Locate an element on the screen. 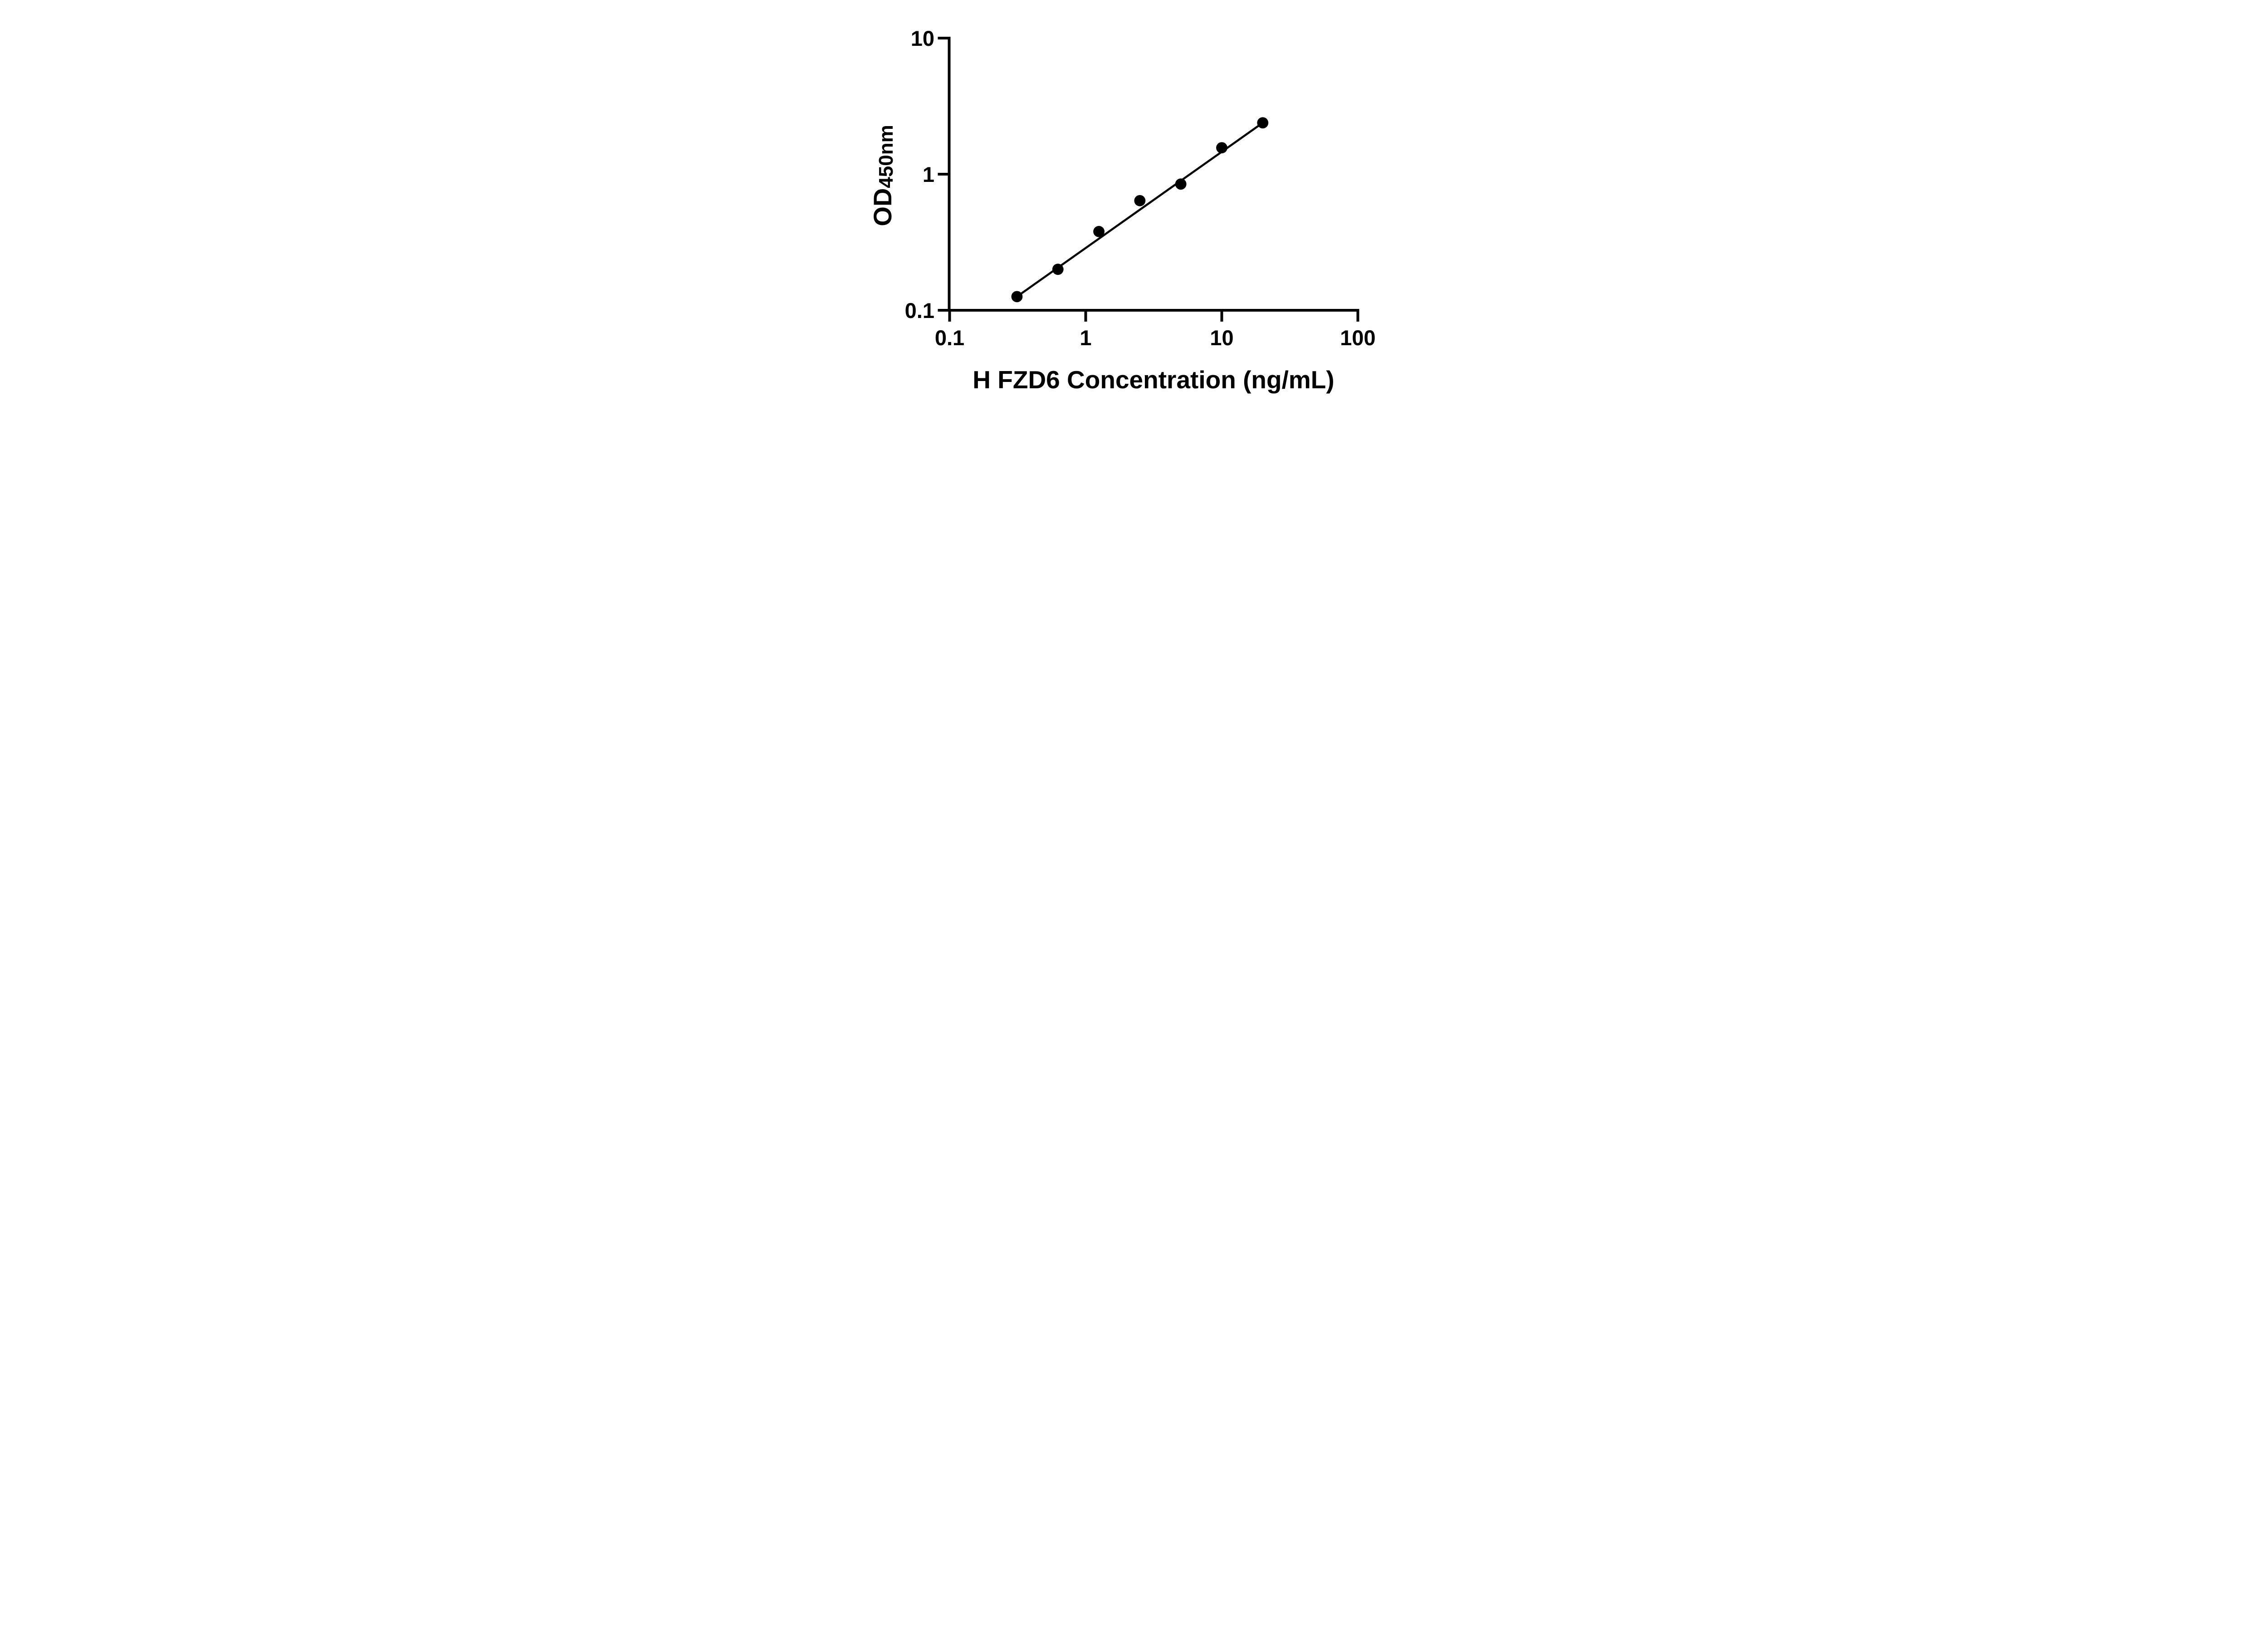  data-points is located at coordinates (1140, 210).